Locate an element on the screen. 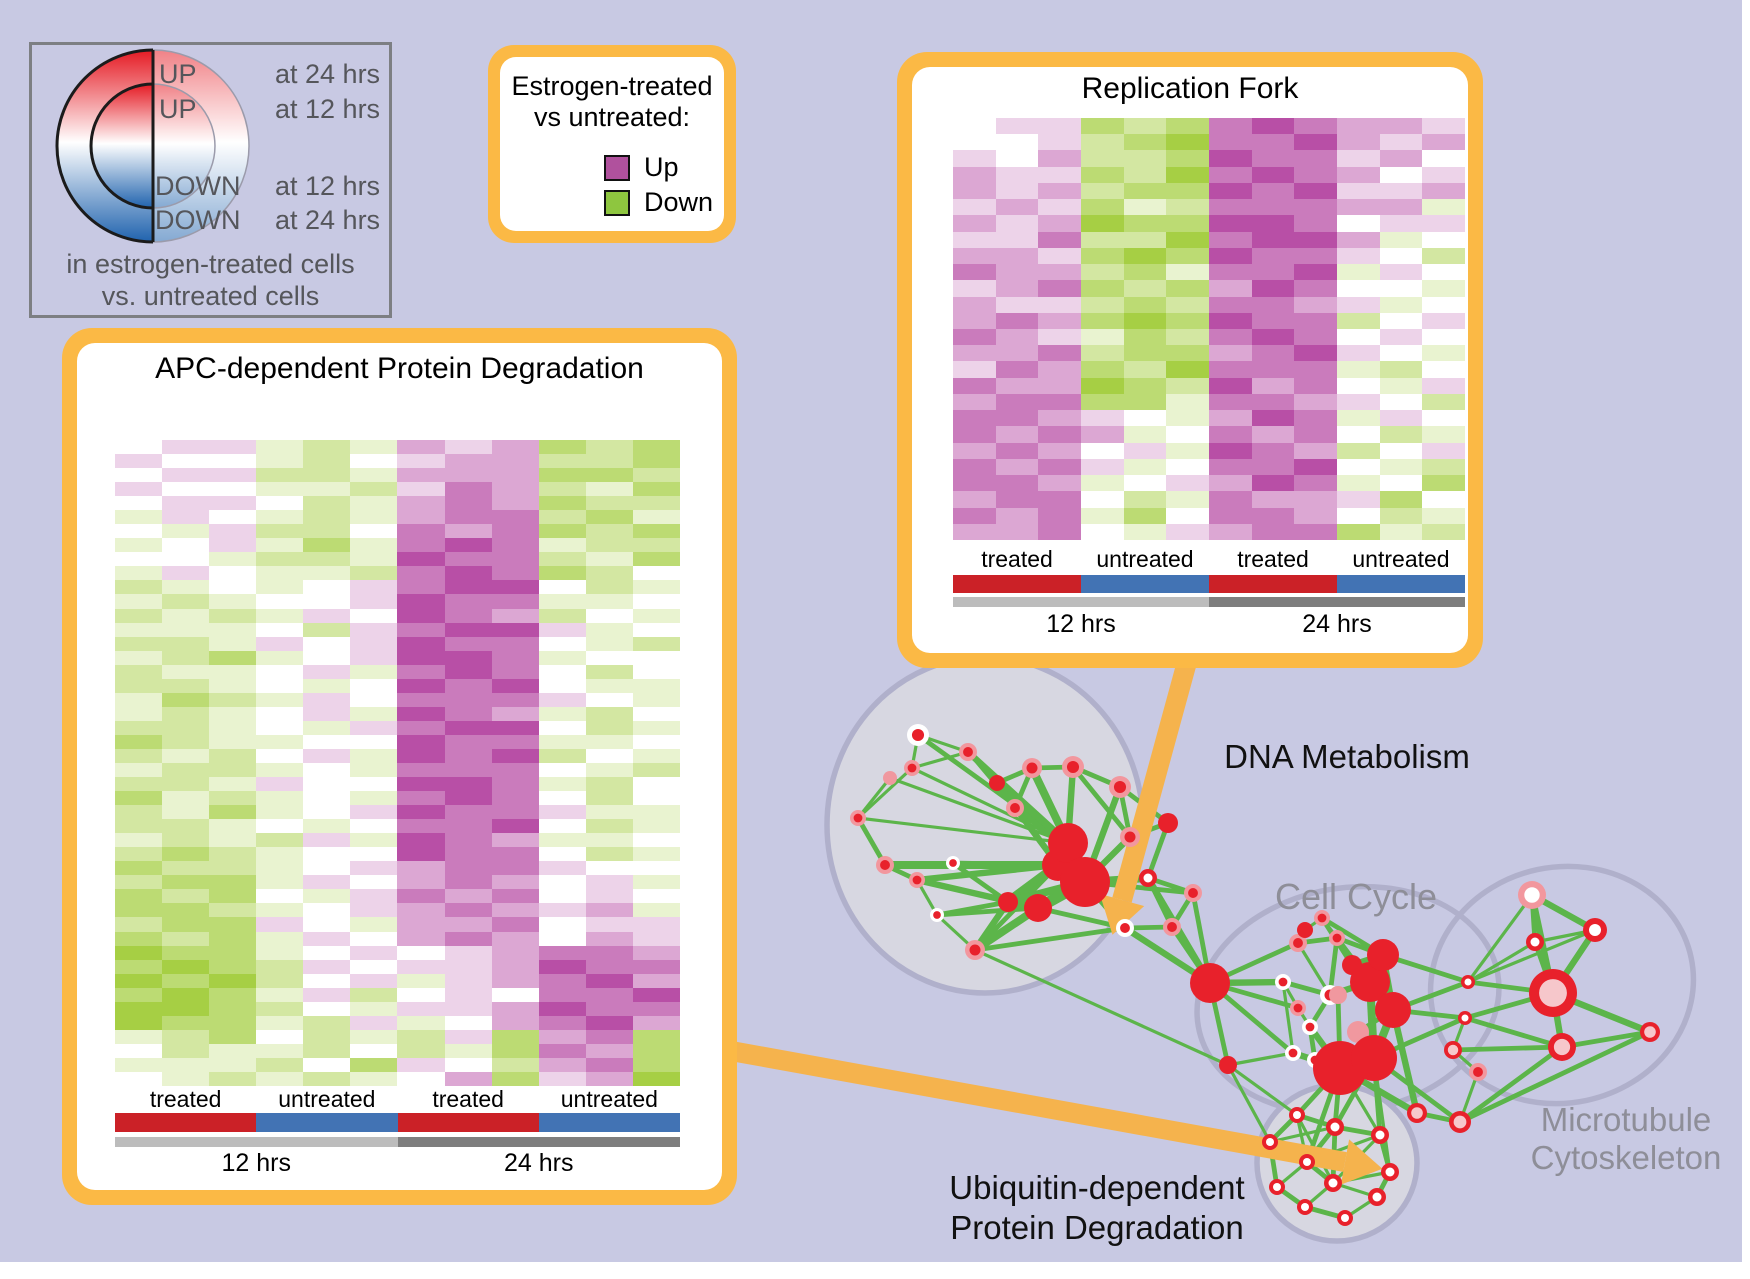 This screenshot has height=1279, width=1750. ring-row-dir-3: DOWN is located at coordinates (198, 186).